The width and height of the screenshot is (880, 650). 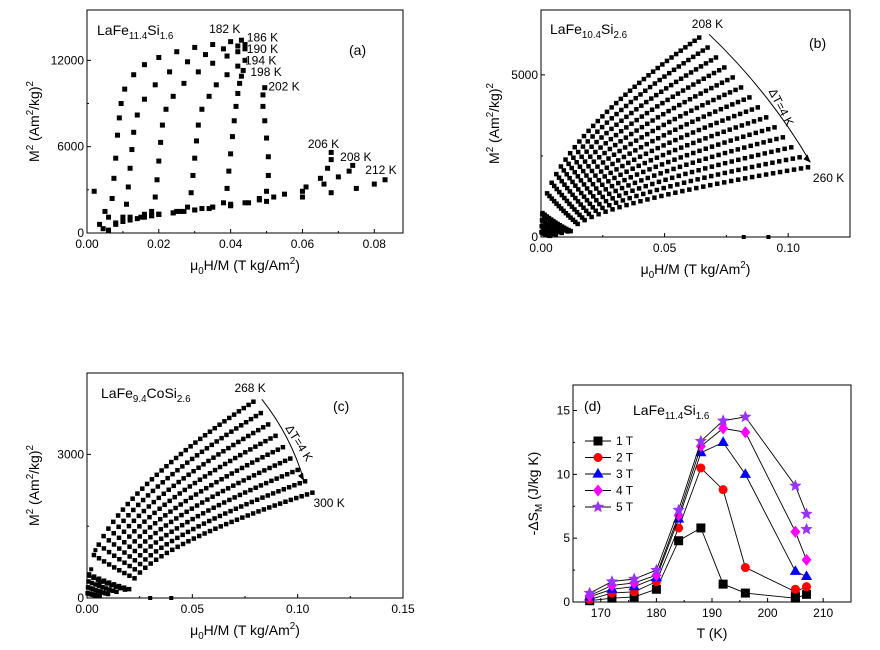 I want to click on series-260K, so click(x=679, y=202).